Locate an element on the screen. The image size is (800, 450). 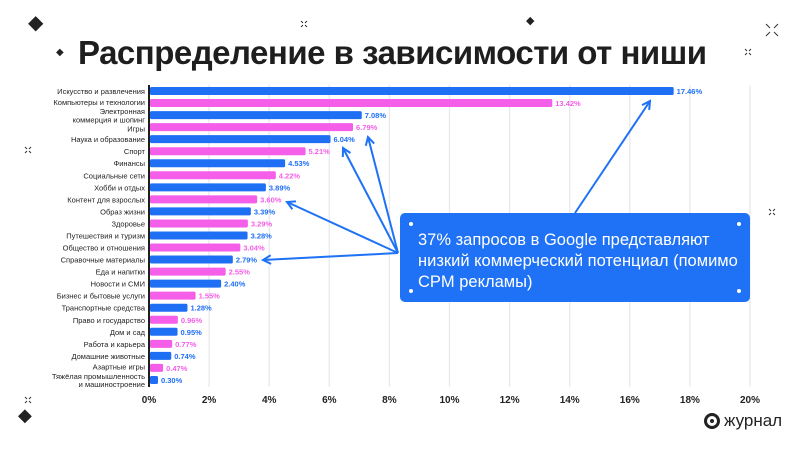
category-label: Новости и СМИ is located at coordinates (118, 284).